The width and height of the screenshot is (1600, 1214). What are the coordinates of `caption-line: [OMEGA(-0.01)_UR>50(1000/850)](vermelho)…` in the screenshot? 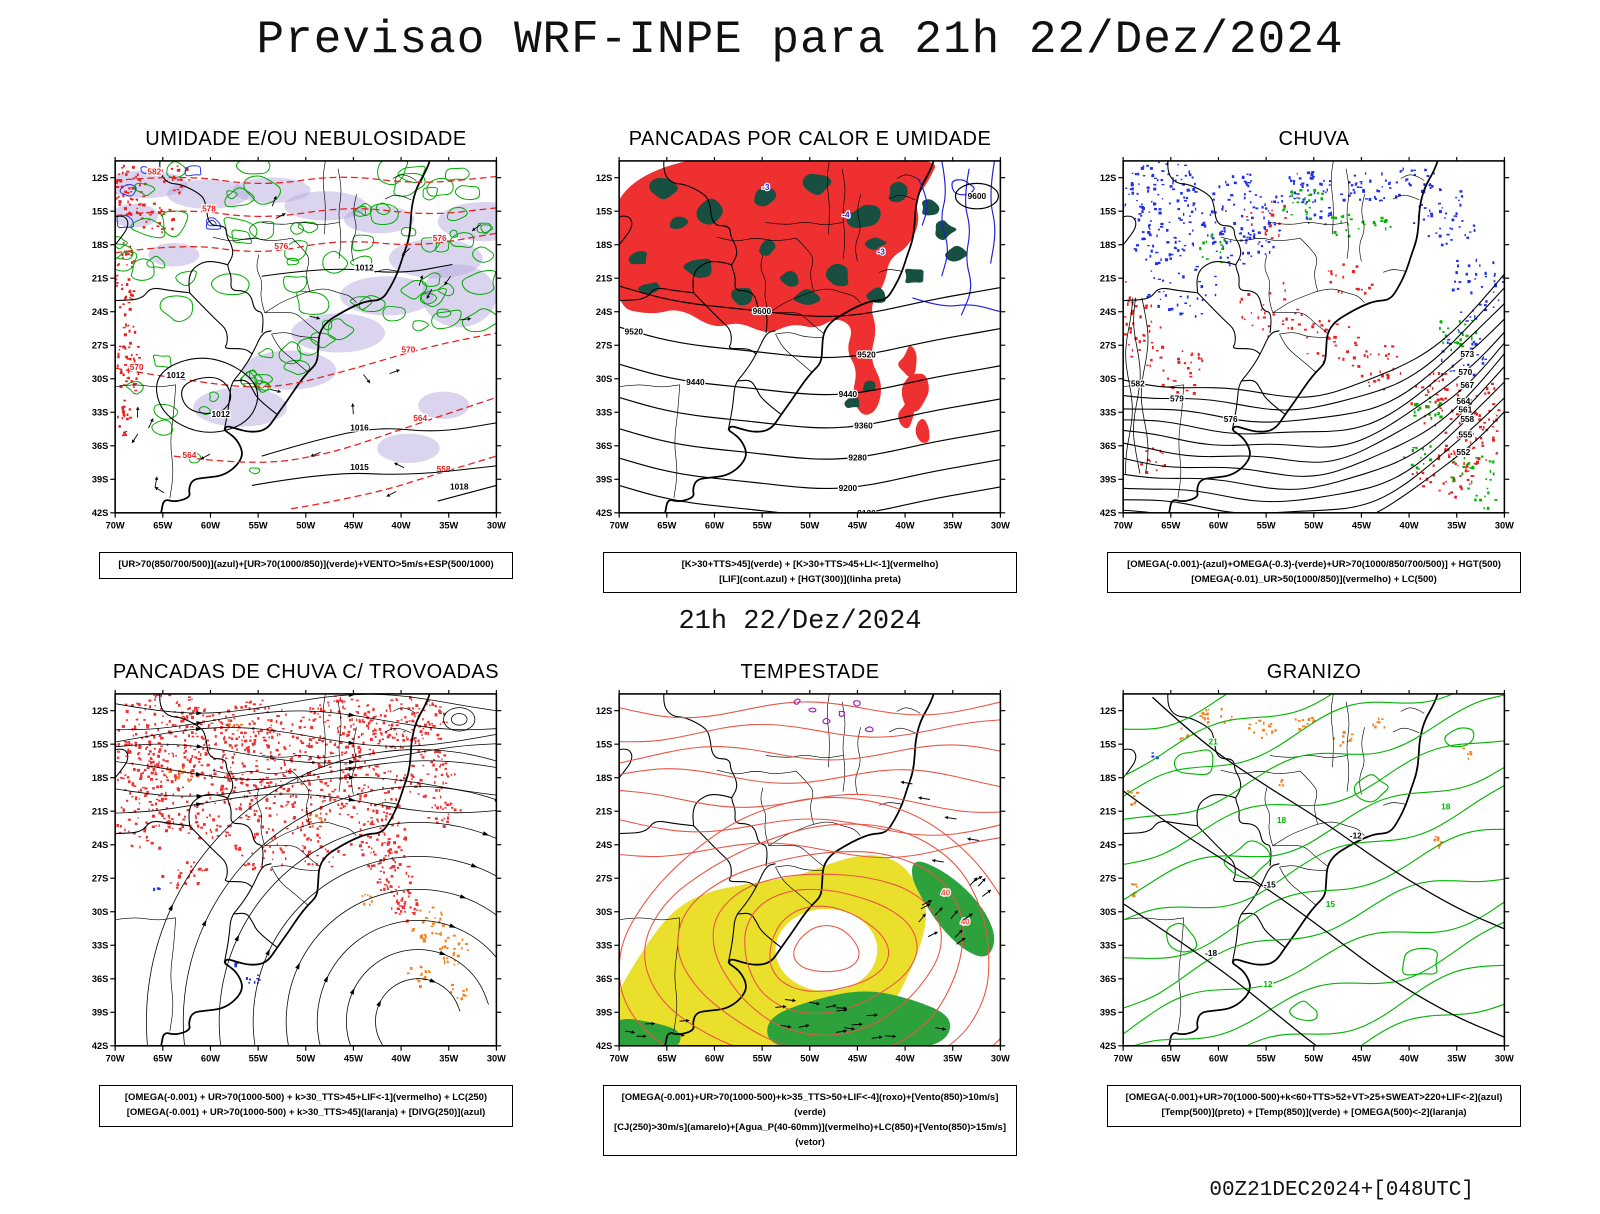 It's located at (1314, 580).